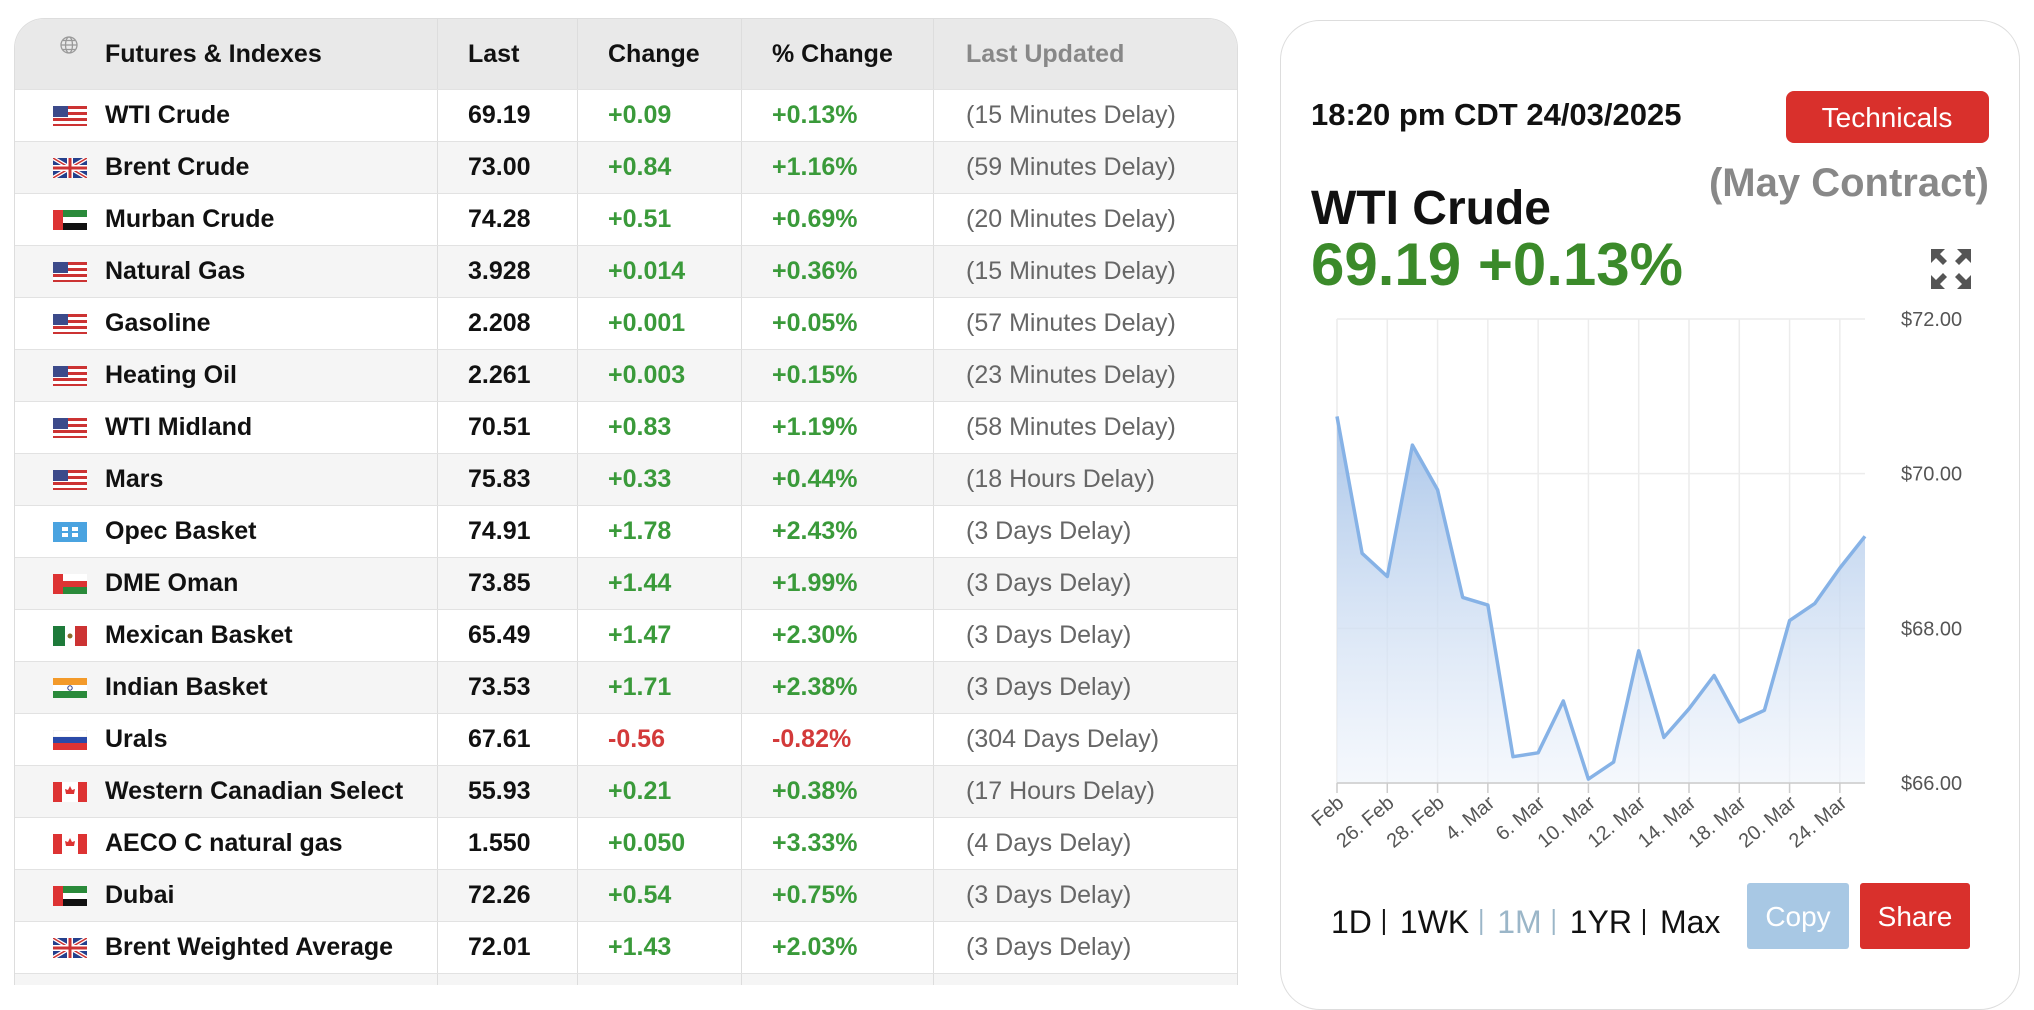 The height and width of the screenshot is (1010, 2034). Describe the element at coordinates (499, 167) in the screenshot. I see `last: 73.00` at that location.